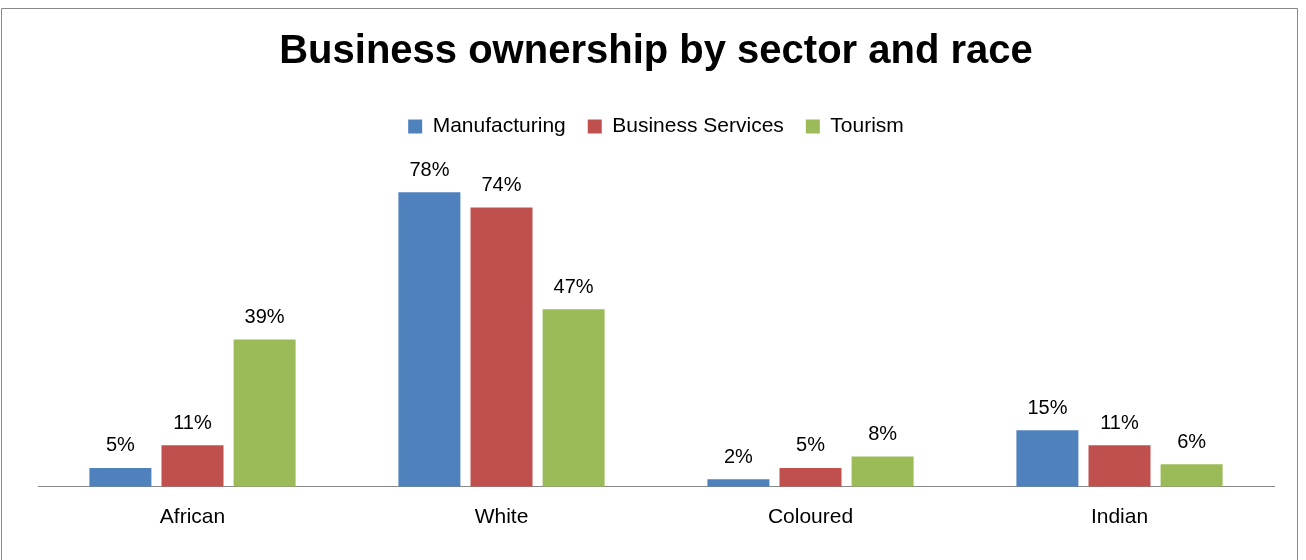 The width and height of the screenshot is (1306, 560). I want to click on x-tick-label: Indian, so click(1119, 516).